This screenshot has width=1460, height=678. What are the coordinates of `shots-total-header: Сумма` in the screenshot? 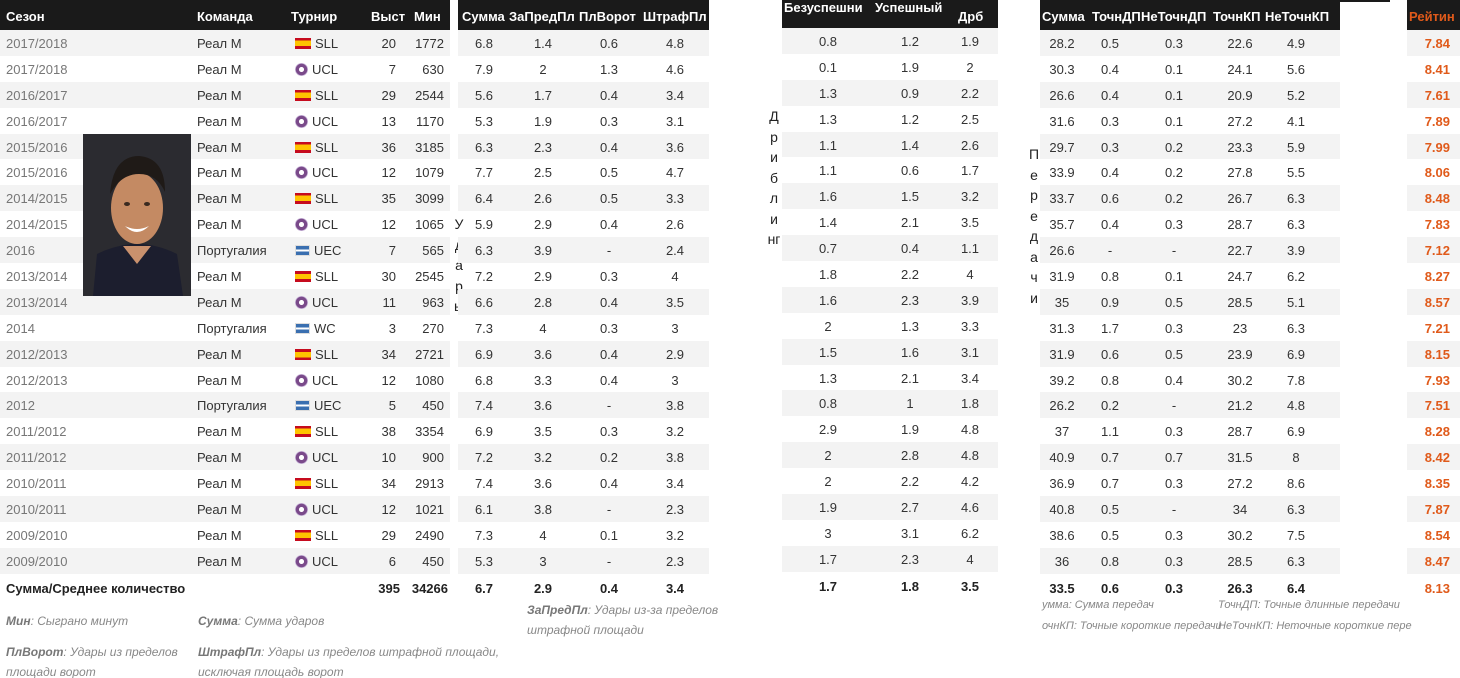 It's located at (483, 16).